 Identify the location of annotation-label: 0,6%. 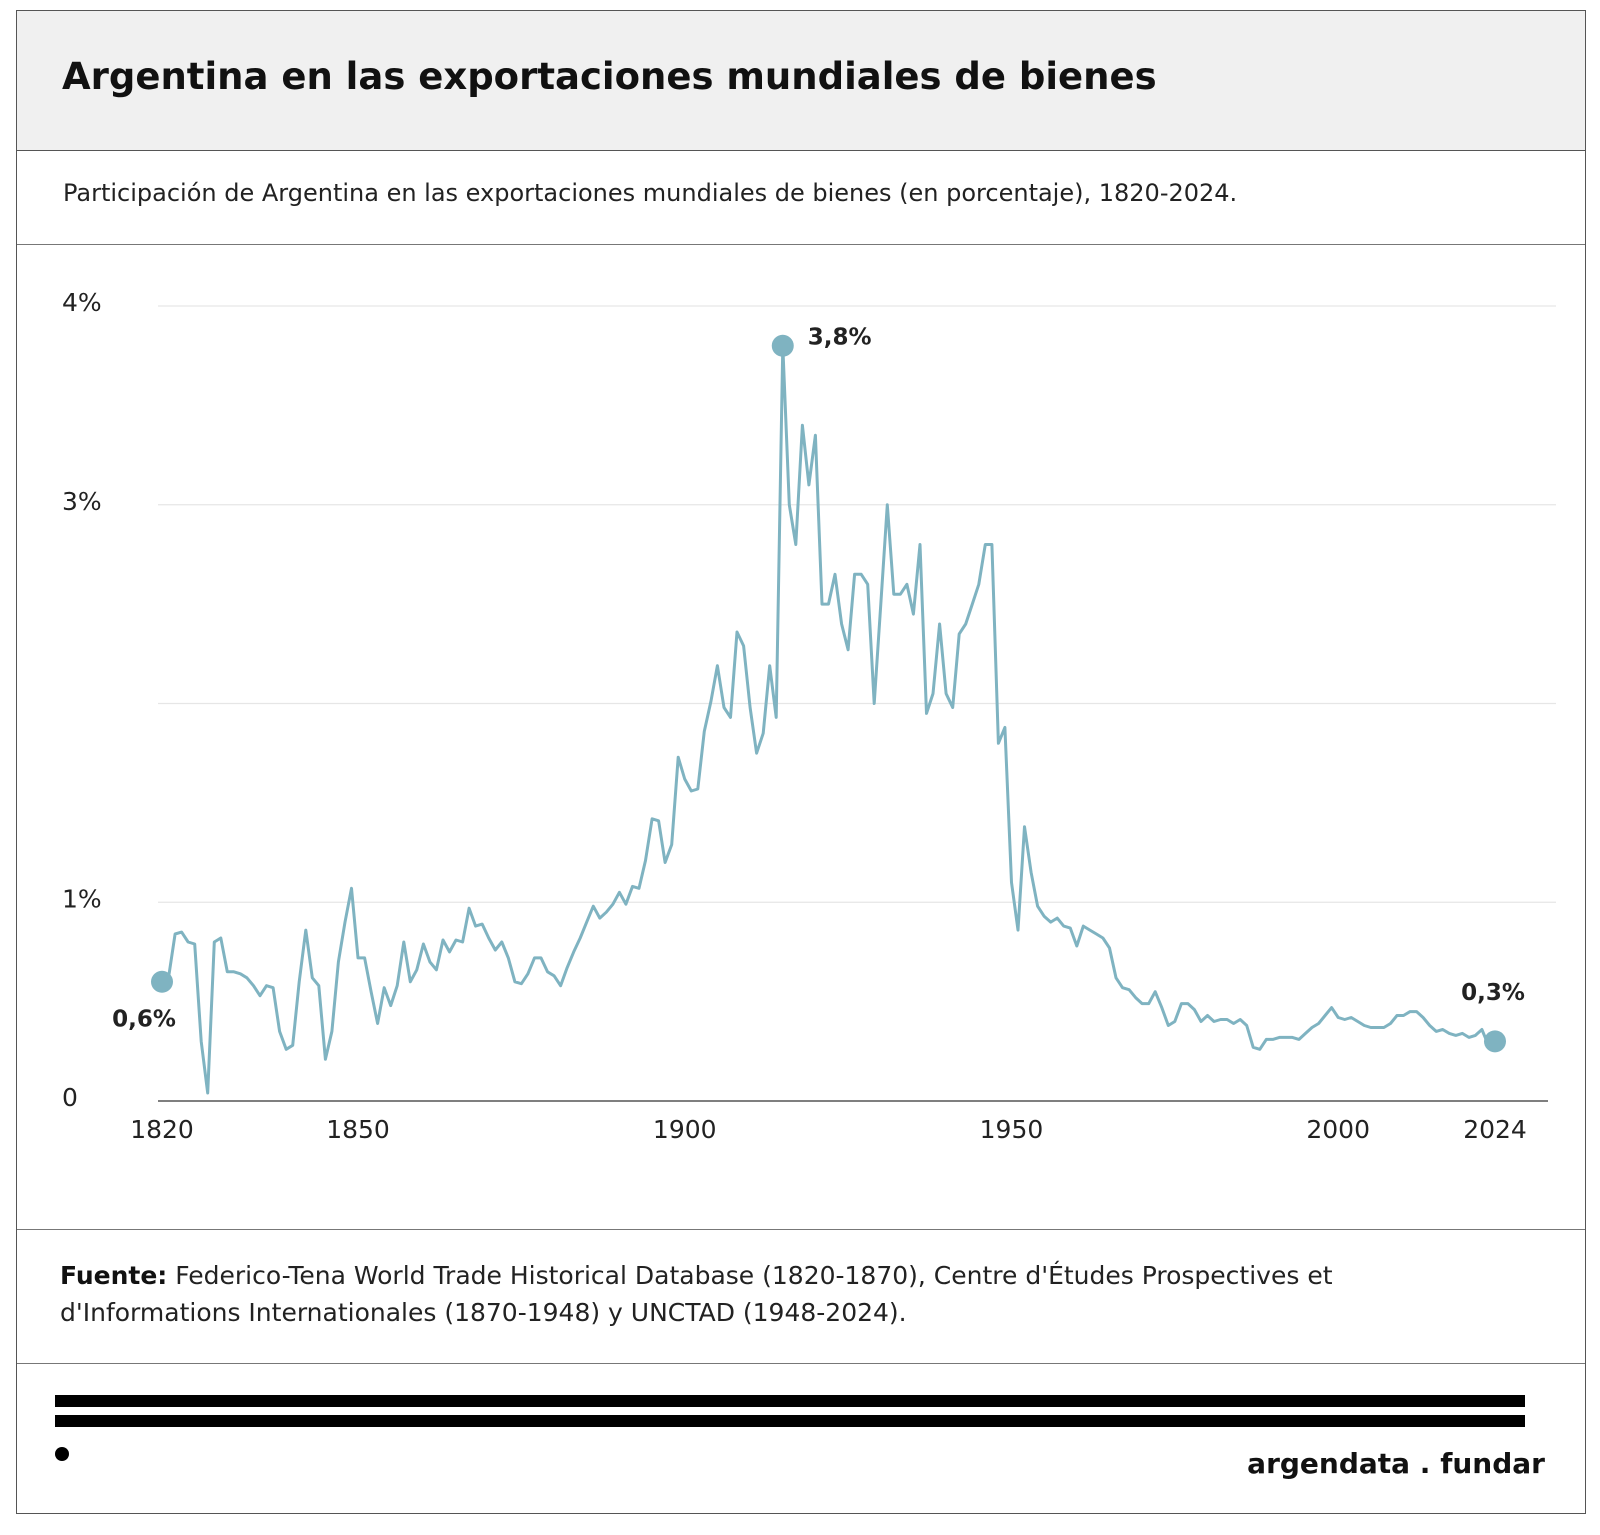
(144, 1019).